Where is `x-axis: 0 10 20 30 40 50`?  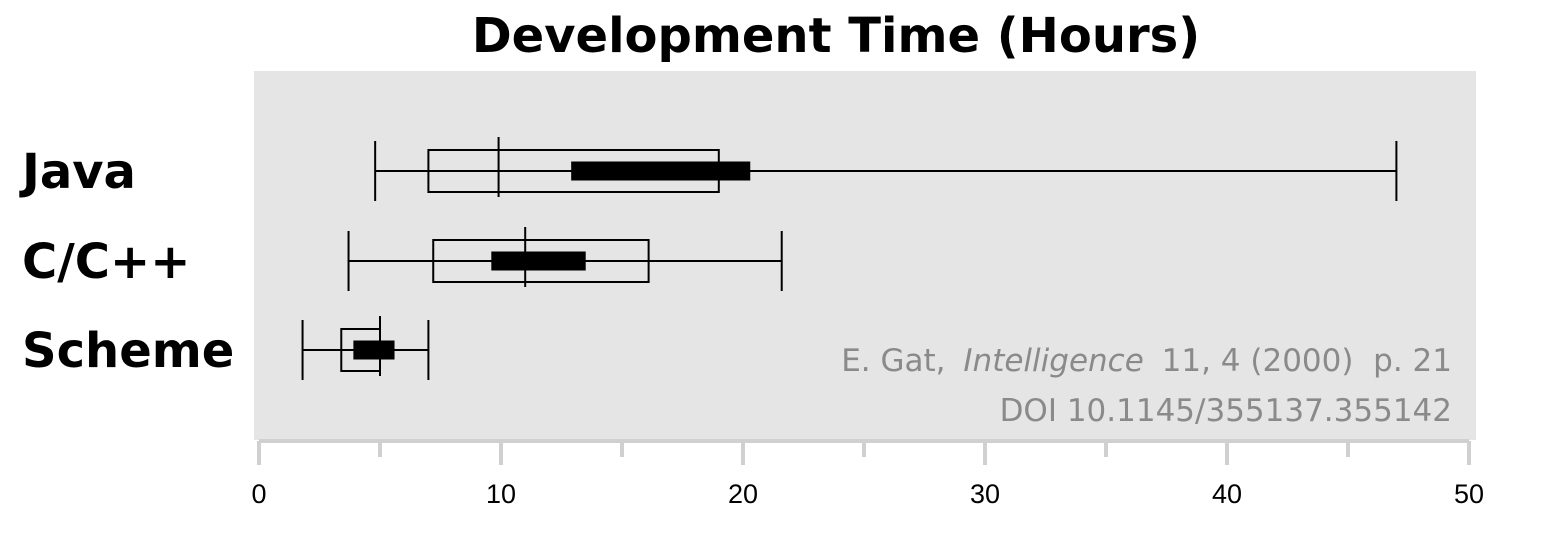
x-axis: 0 10 20 30 40 50 is located at coordinates (867, 474).